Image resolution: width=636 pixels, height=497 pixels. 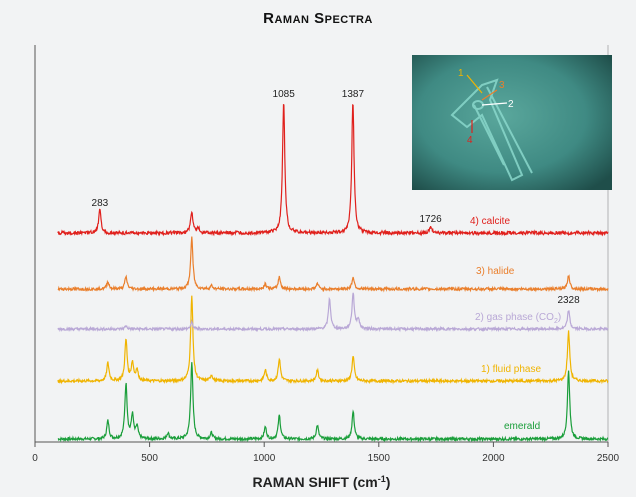 What do you see at coordinates (487, 103) in the screenshot?
I see `inset-pointers` at bounding box center [487, 103].